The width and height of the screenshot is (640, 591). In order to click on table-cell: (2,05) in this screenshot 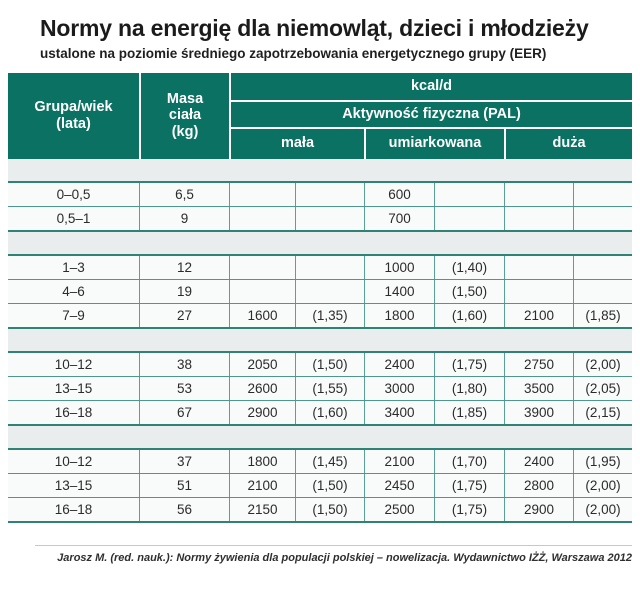, I will do `click(602, 388)`.